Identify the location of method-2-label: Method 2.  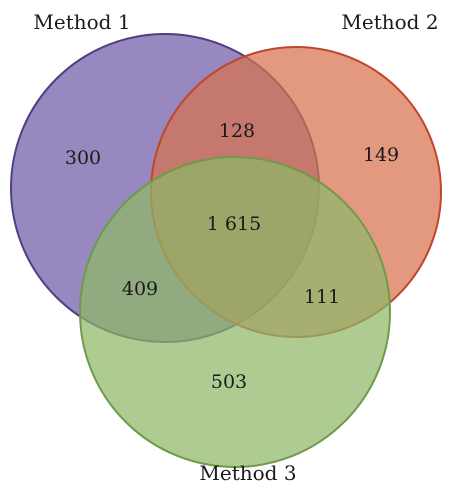
(389, 22).